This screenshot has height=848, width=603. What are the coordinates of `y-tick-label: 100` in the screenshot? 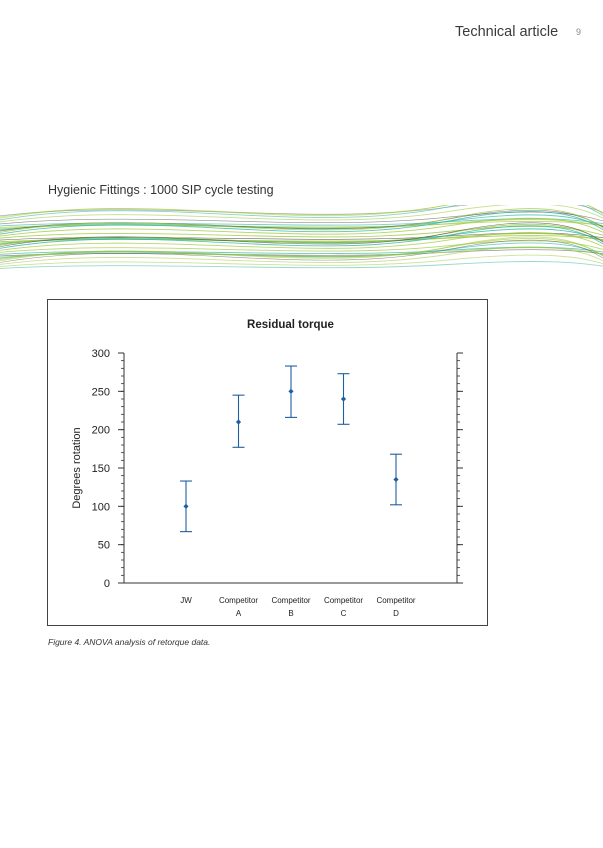 It's located at (101, 507).